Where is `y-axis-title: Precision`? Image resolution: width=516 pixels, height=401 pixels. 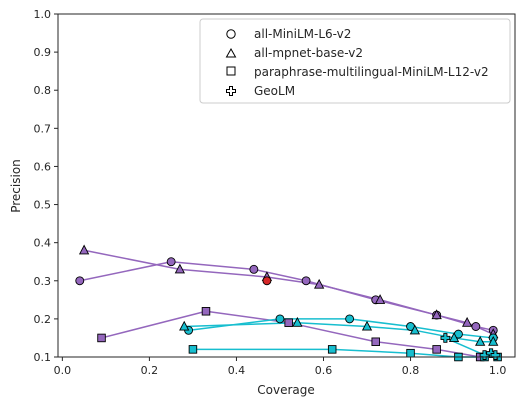
y-axis-title: Precision is located at coordinates (16, 186).